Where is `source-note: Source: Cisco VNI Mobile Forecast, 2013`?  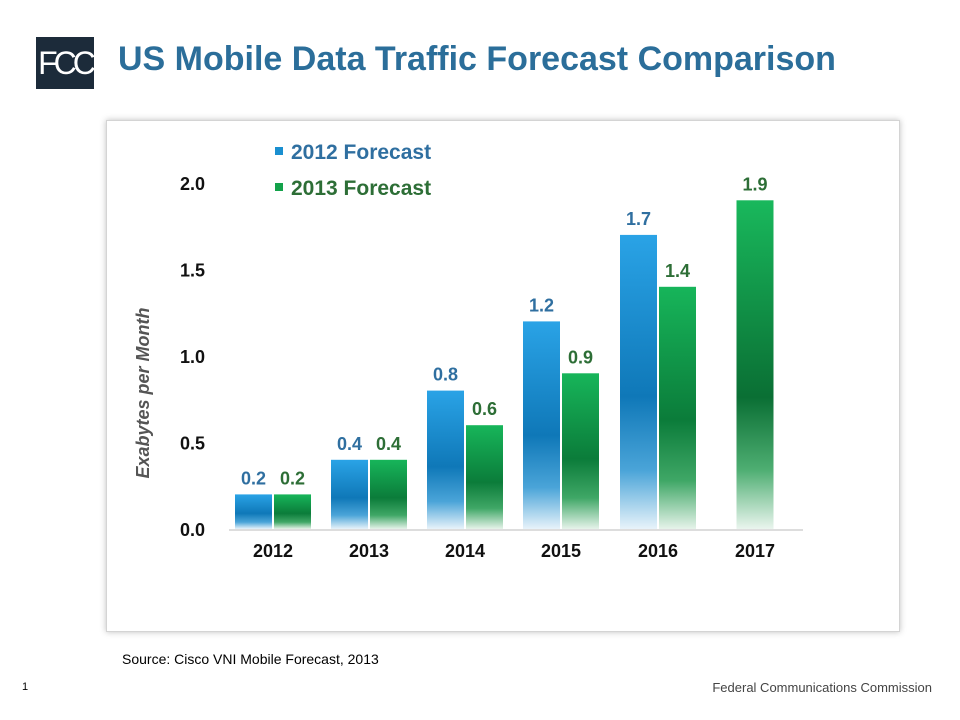 source-note: Source: Cisco VNI Mobile Forecast, 2013 is located at coordinates (250, 659).